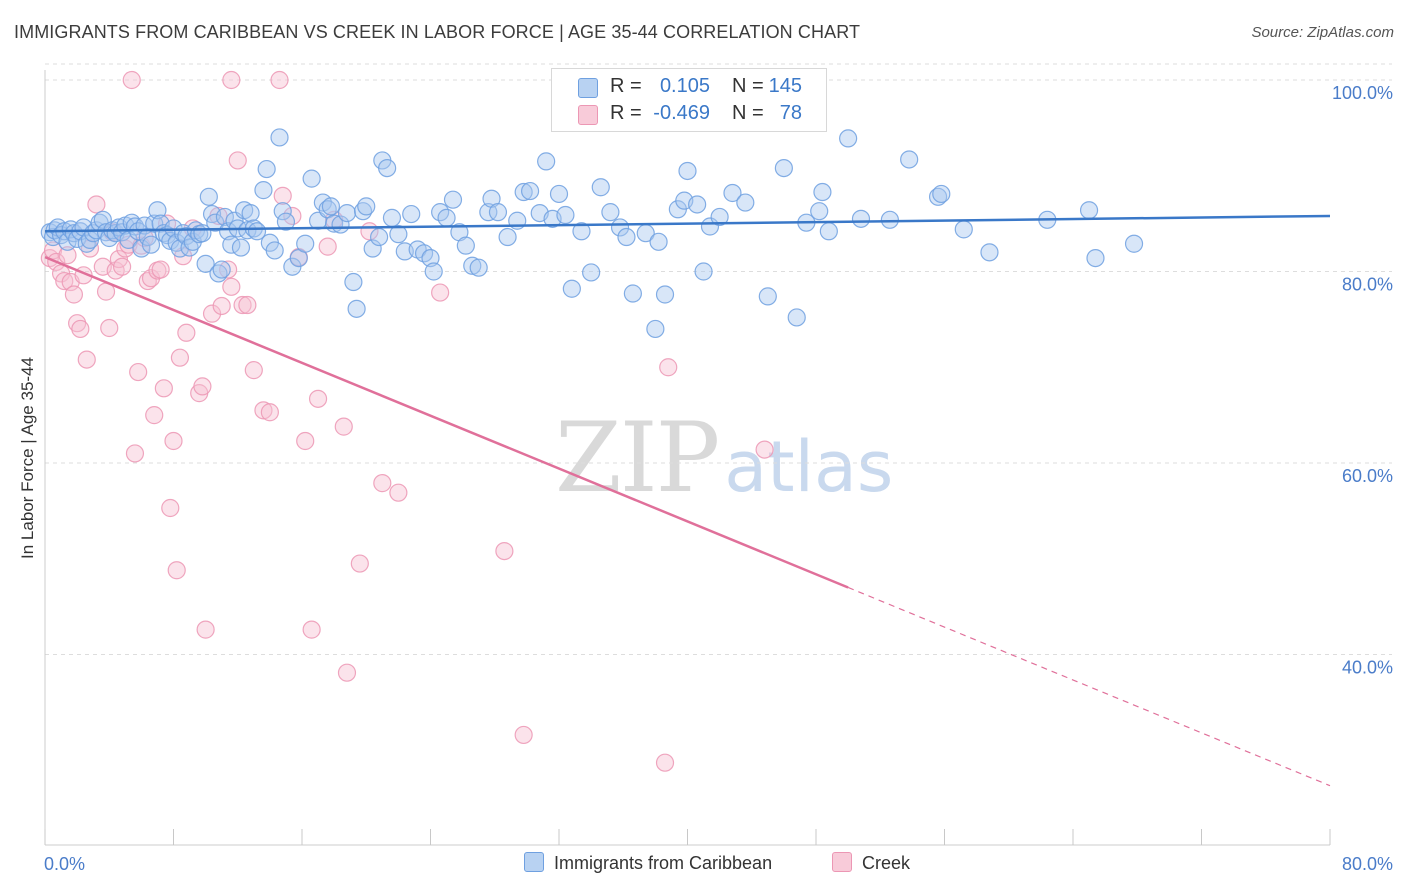 This screenshot has height=892, width=1406. What do you see at coordinates (64, 864) in the screenshot?
I see `x-tick-label: 0.0%` at bounding box center [64, 864].